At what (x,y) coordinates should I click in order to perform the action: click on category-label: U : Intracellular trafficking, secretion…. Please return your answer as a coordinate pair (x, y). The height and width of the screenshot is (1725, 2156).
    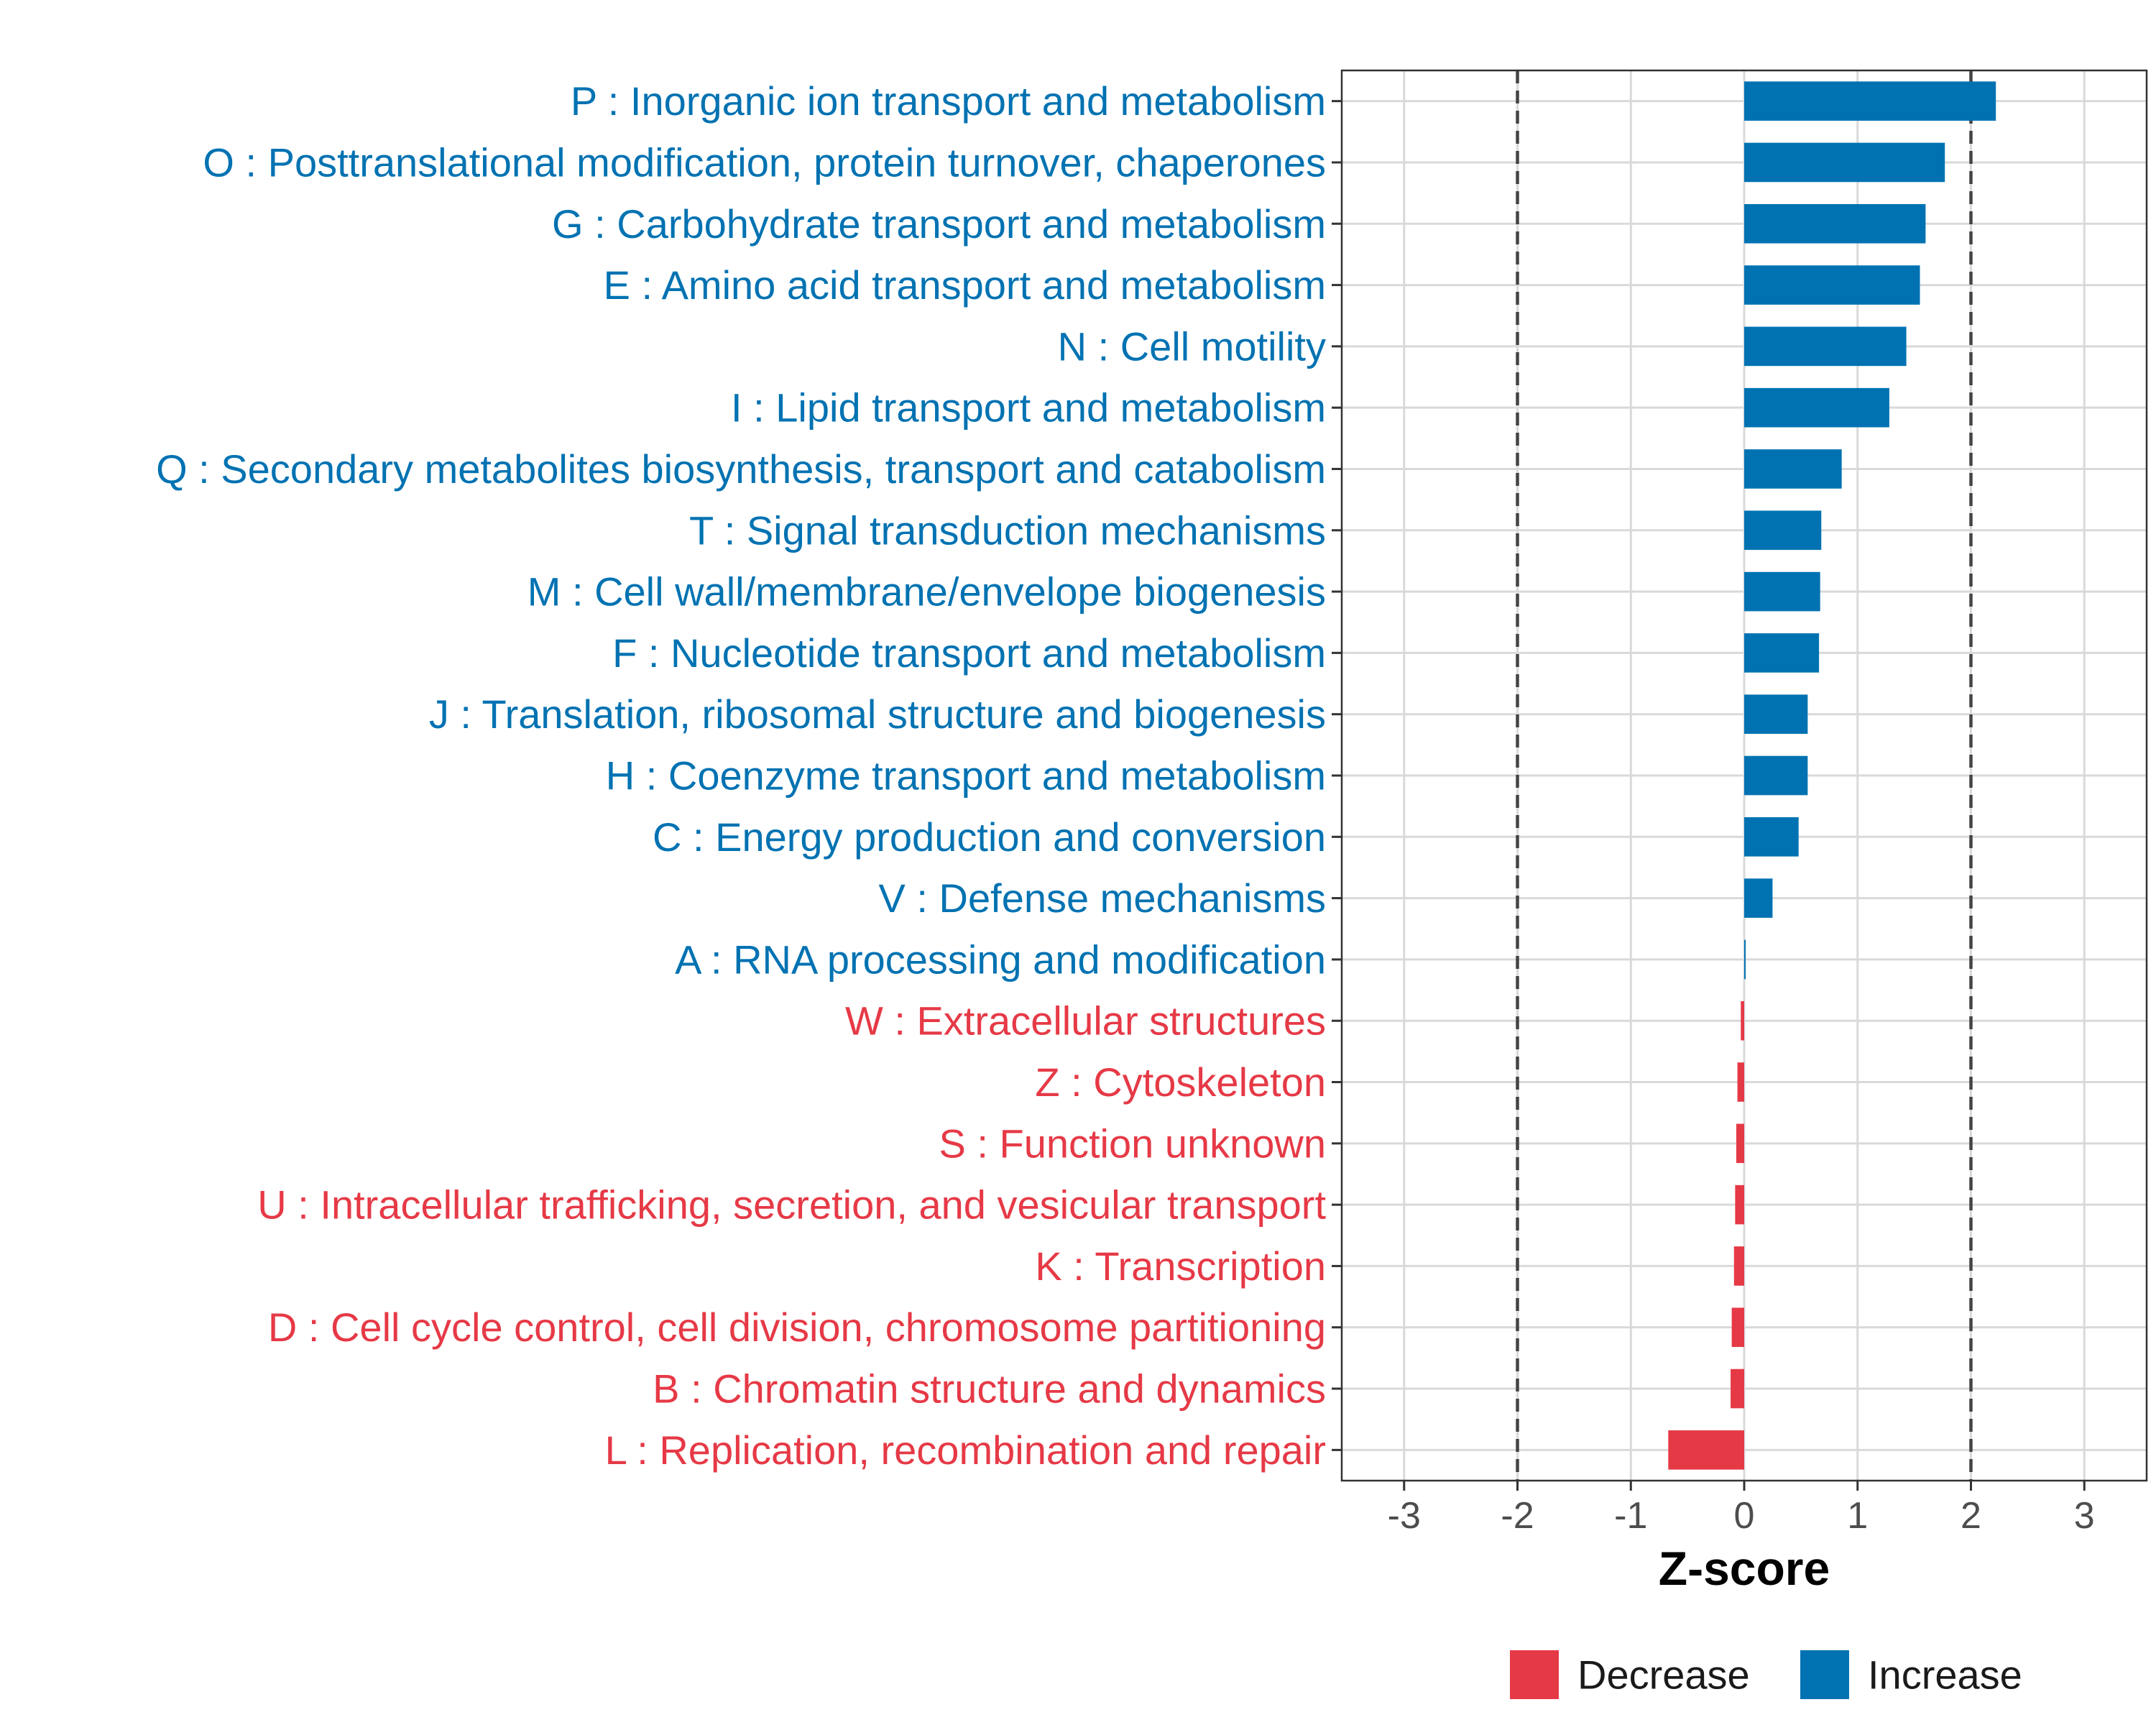
    Looking at the image, I should click on (791, 1205).